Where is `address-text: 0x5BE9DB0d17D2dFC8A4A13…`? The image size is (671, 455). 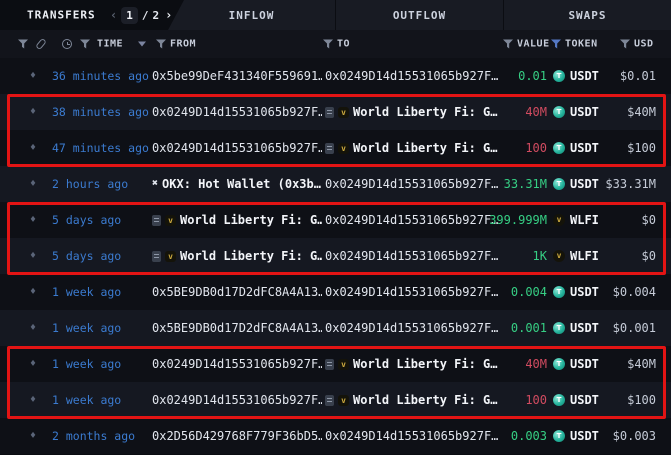 address-text: 0x5BE9DB0d17D2dFC8A4A13… is located at coordinates (237, 328).